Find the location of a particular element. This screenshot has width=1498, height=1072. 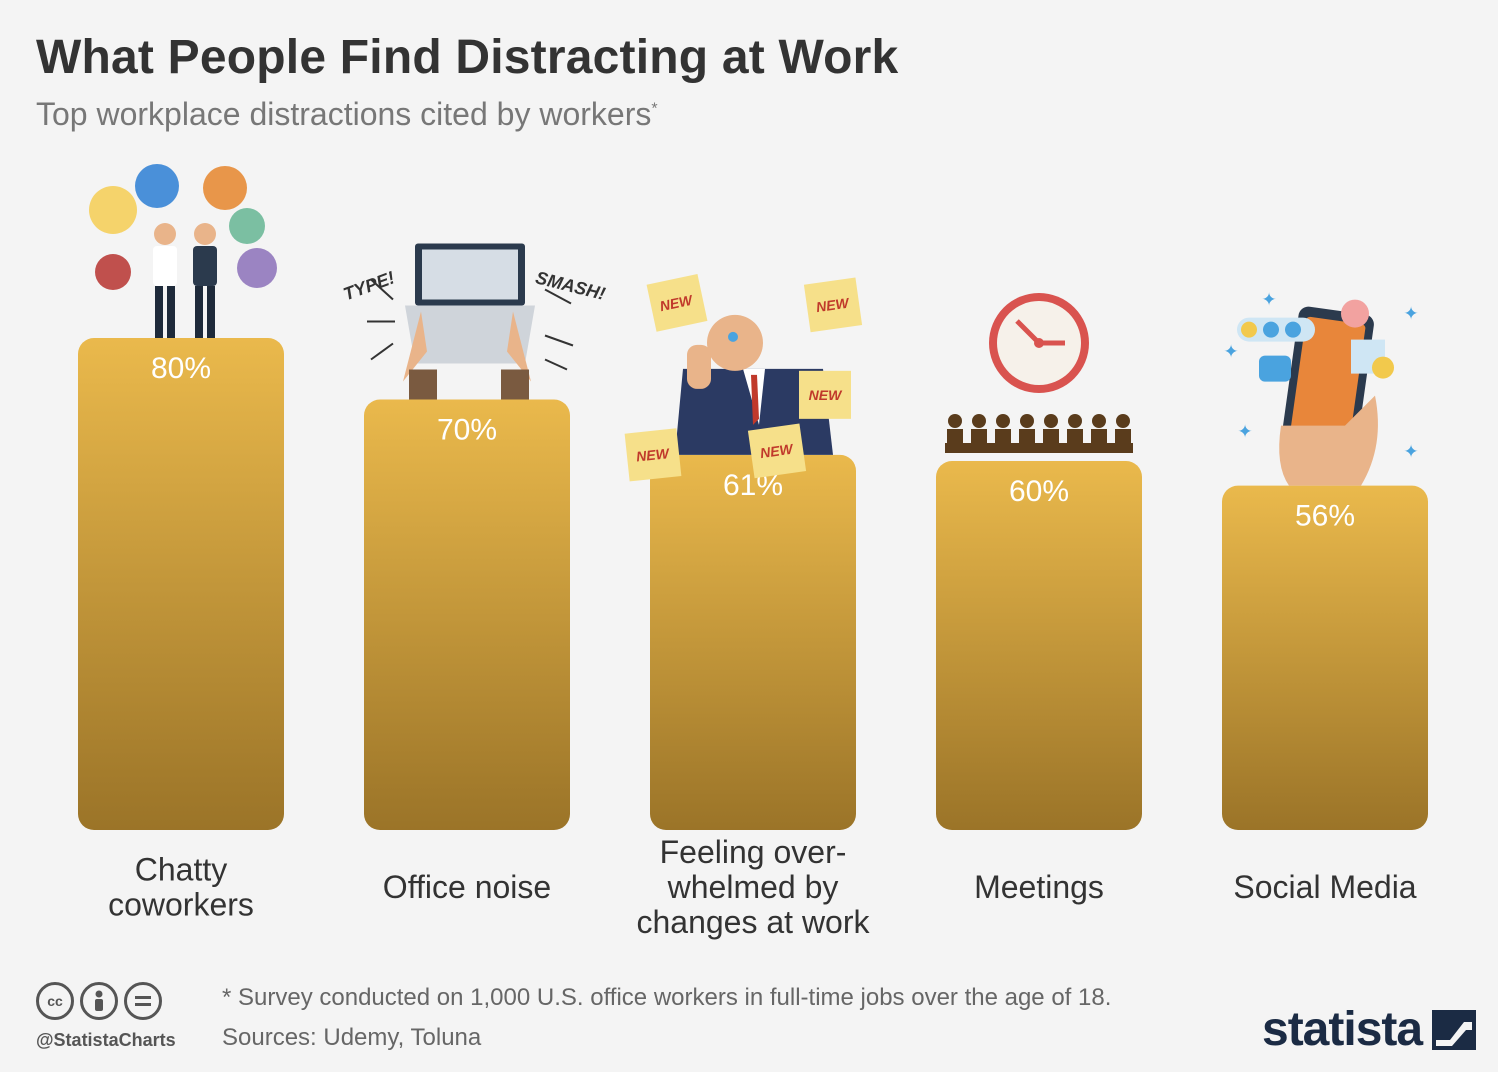

statista-logo: statista is located at coordinates (1369, 1029).